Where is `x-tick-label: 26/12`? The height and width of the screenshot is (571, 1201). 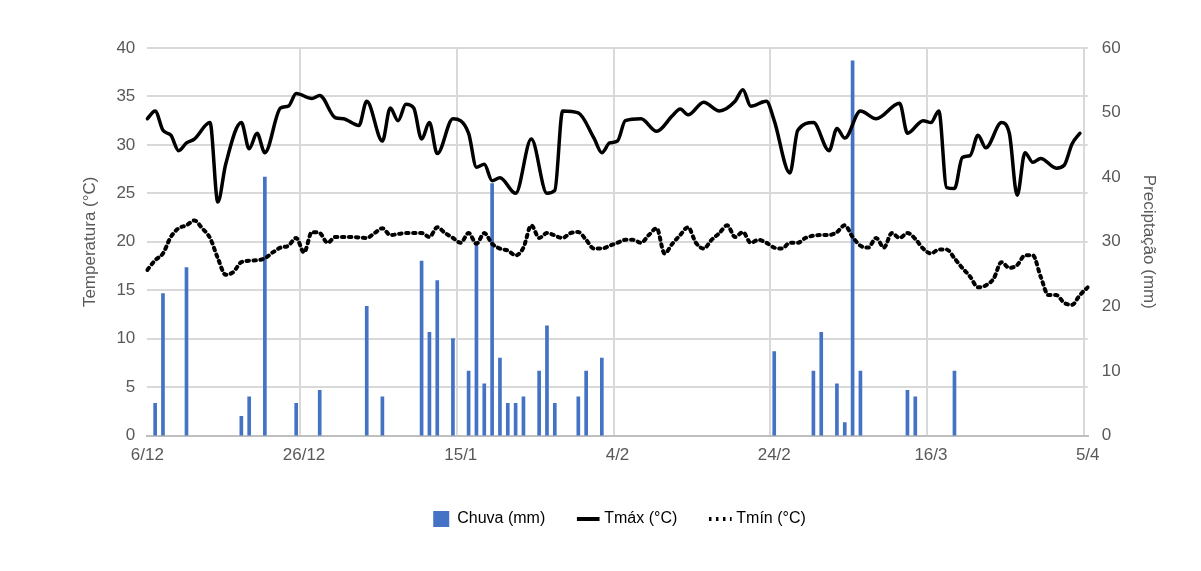
x-tick-label: 26/12 is located at coordinates (304, 455).